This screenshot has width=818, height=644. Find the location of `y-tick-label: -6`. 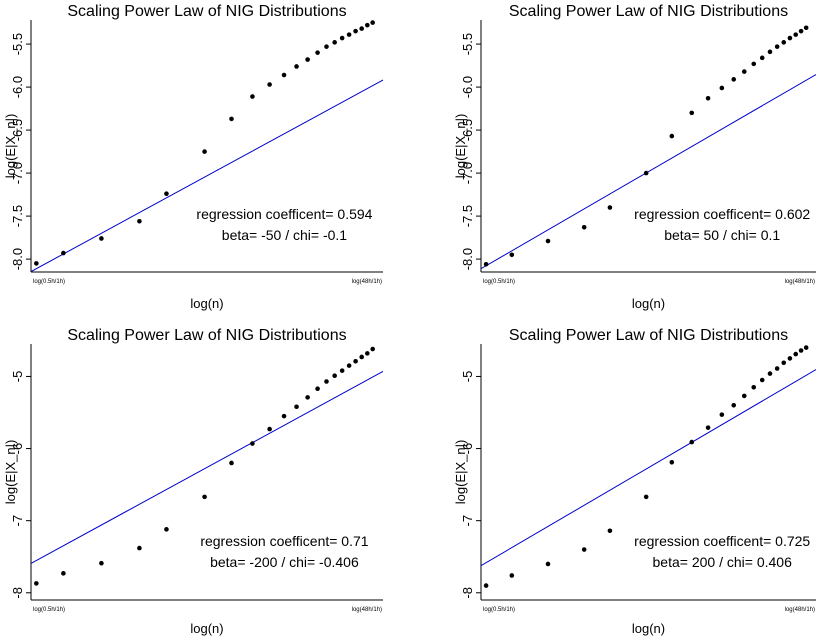

y-tick-label: -6 is located at coordinates (17, 449).